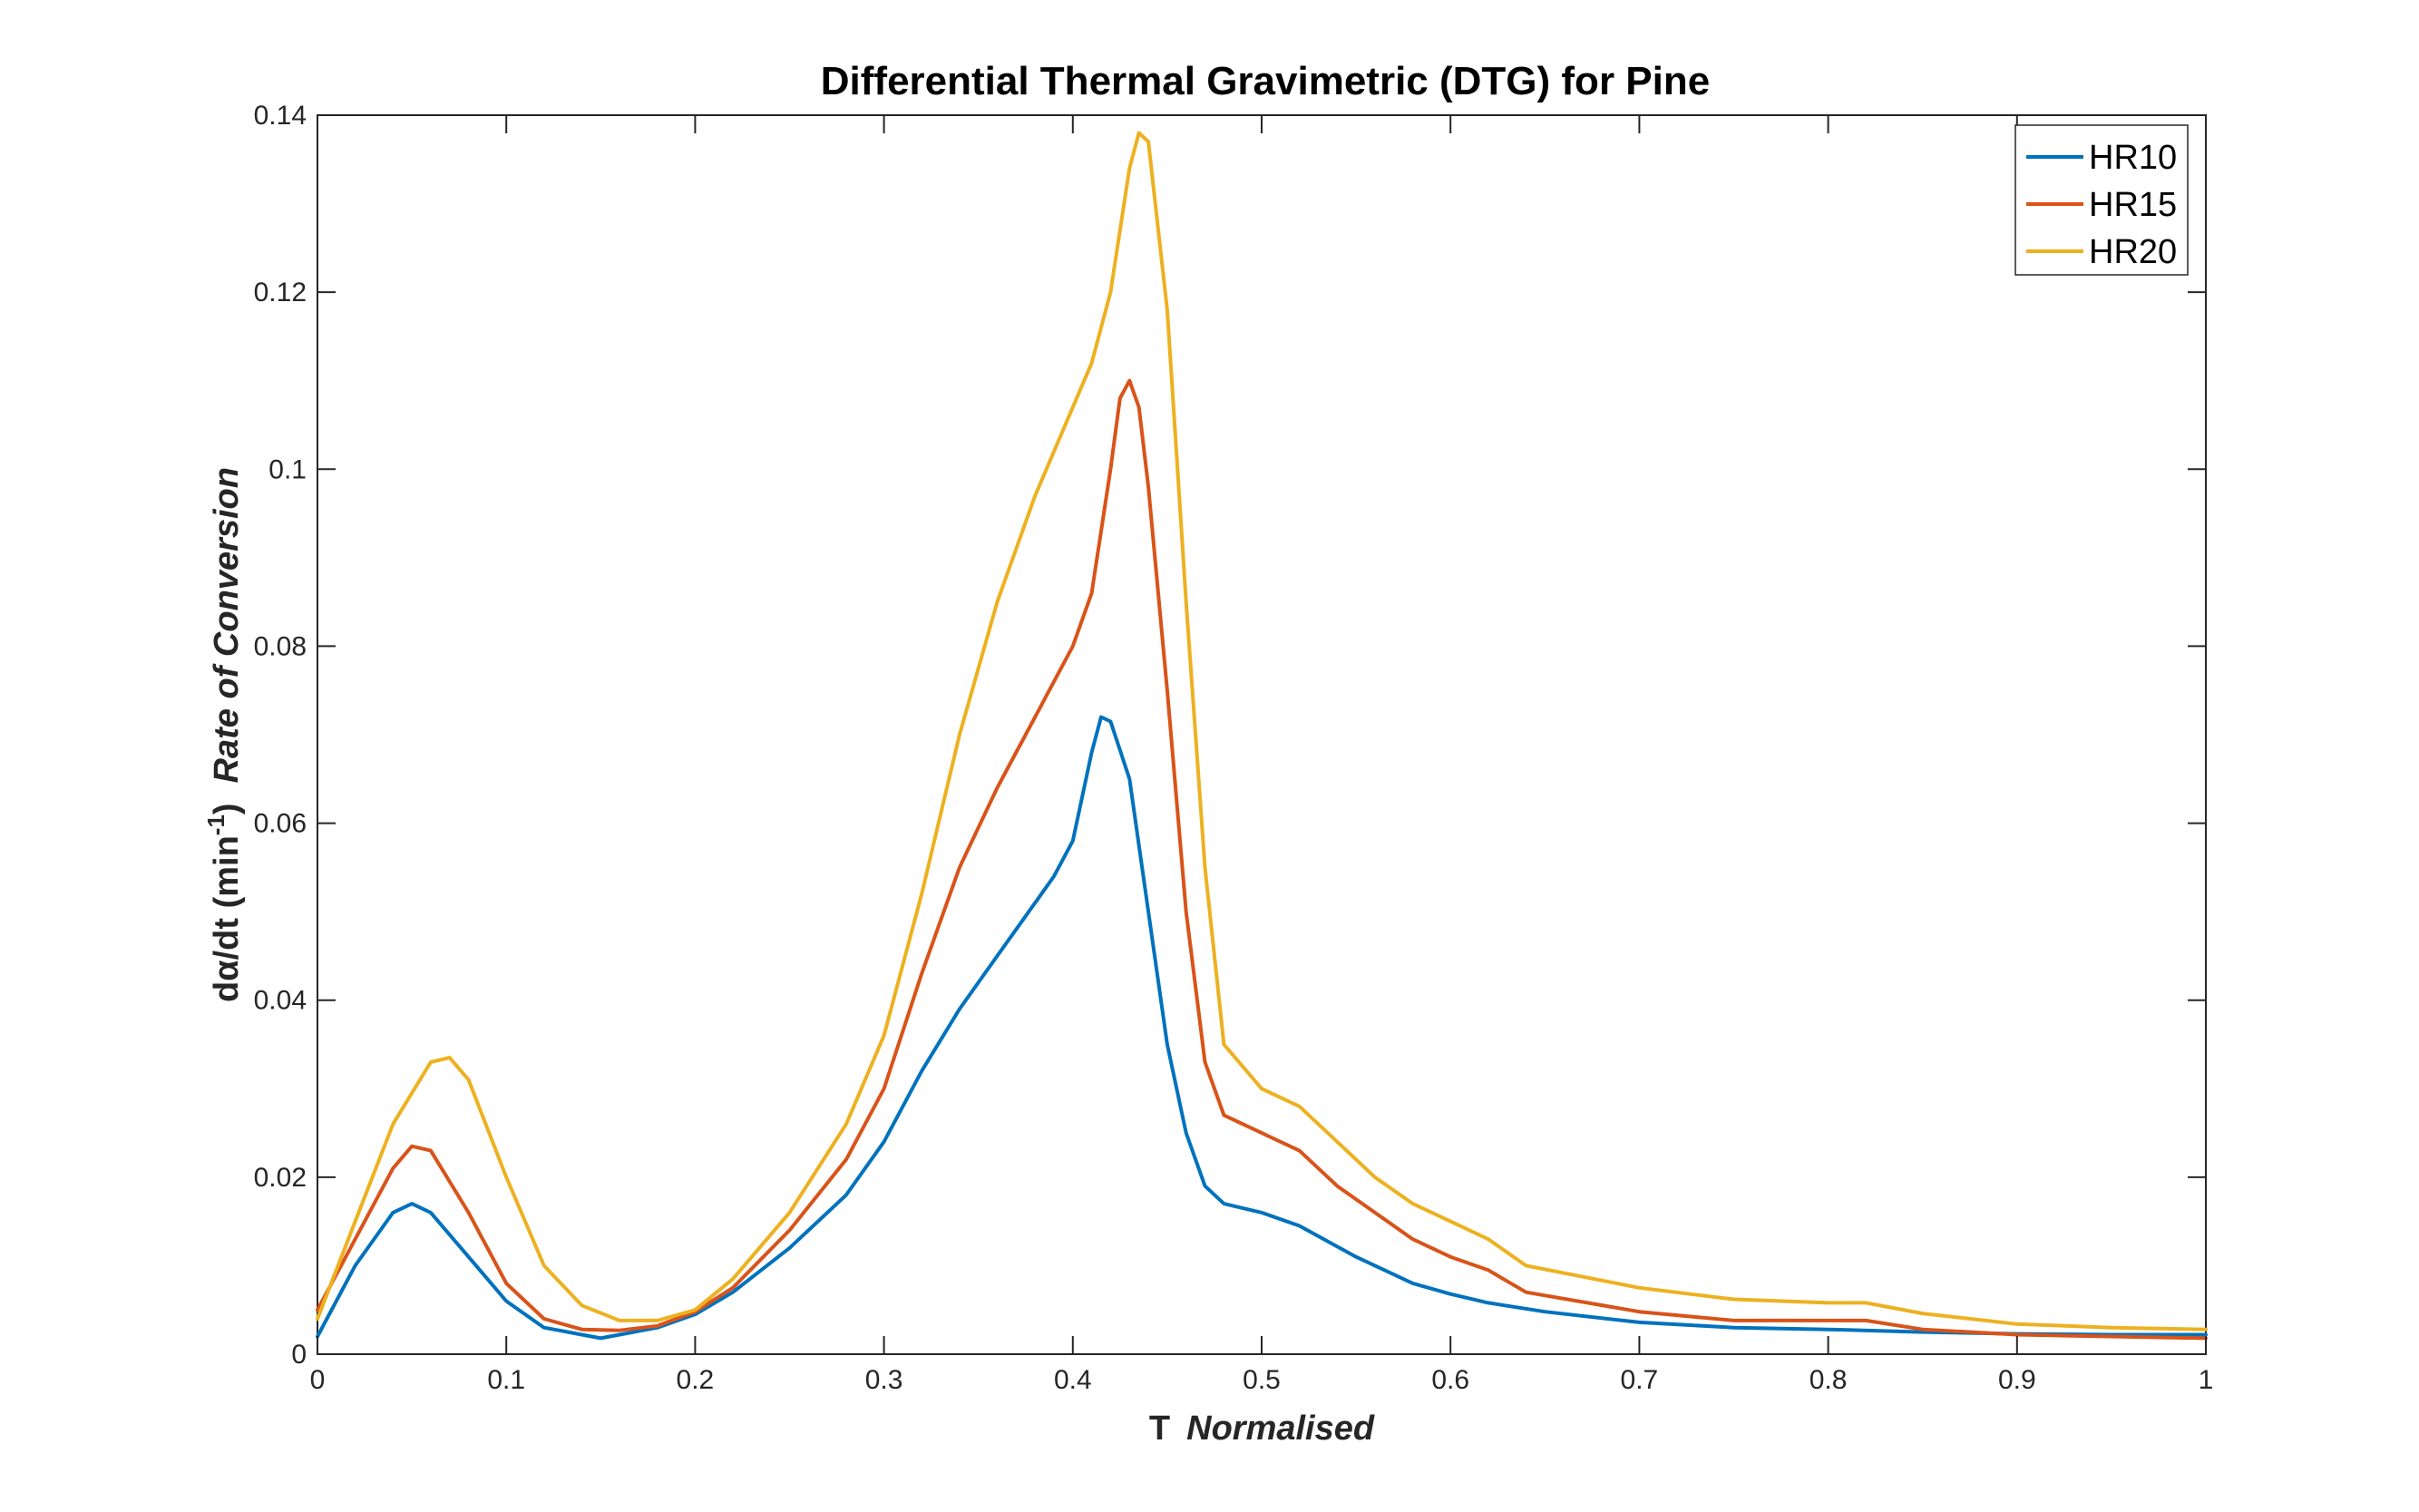 Image resolution: width=2419 pixels, height=1512 pixels. What do you see at coordinates (281, 1178) in the screenshot?
I see `y-tick-label: 0.02` at bounding box center [281, 1178].